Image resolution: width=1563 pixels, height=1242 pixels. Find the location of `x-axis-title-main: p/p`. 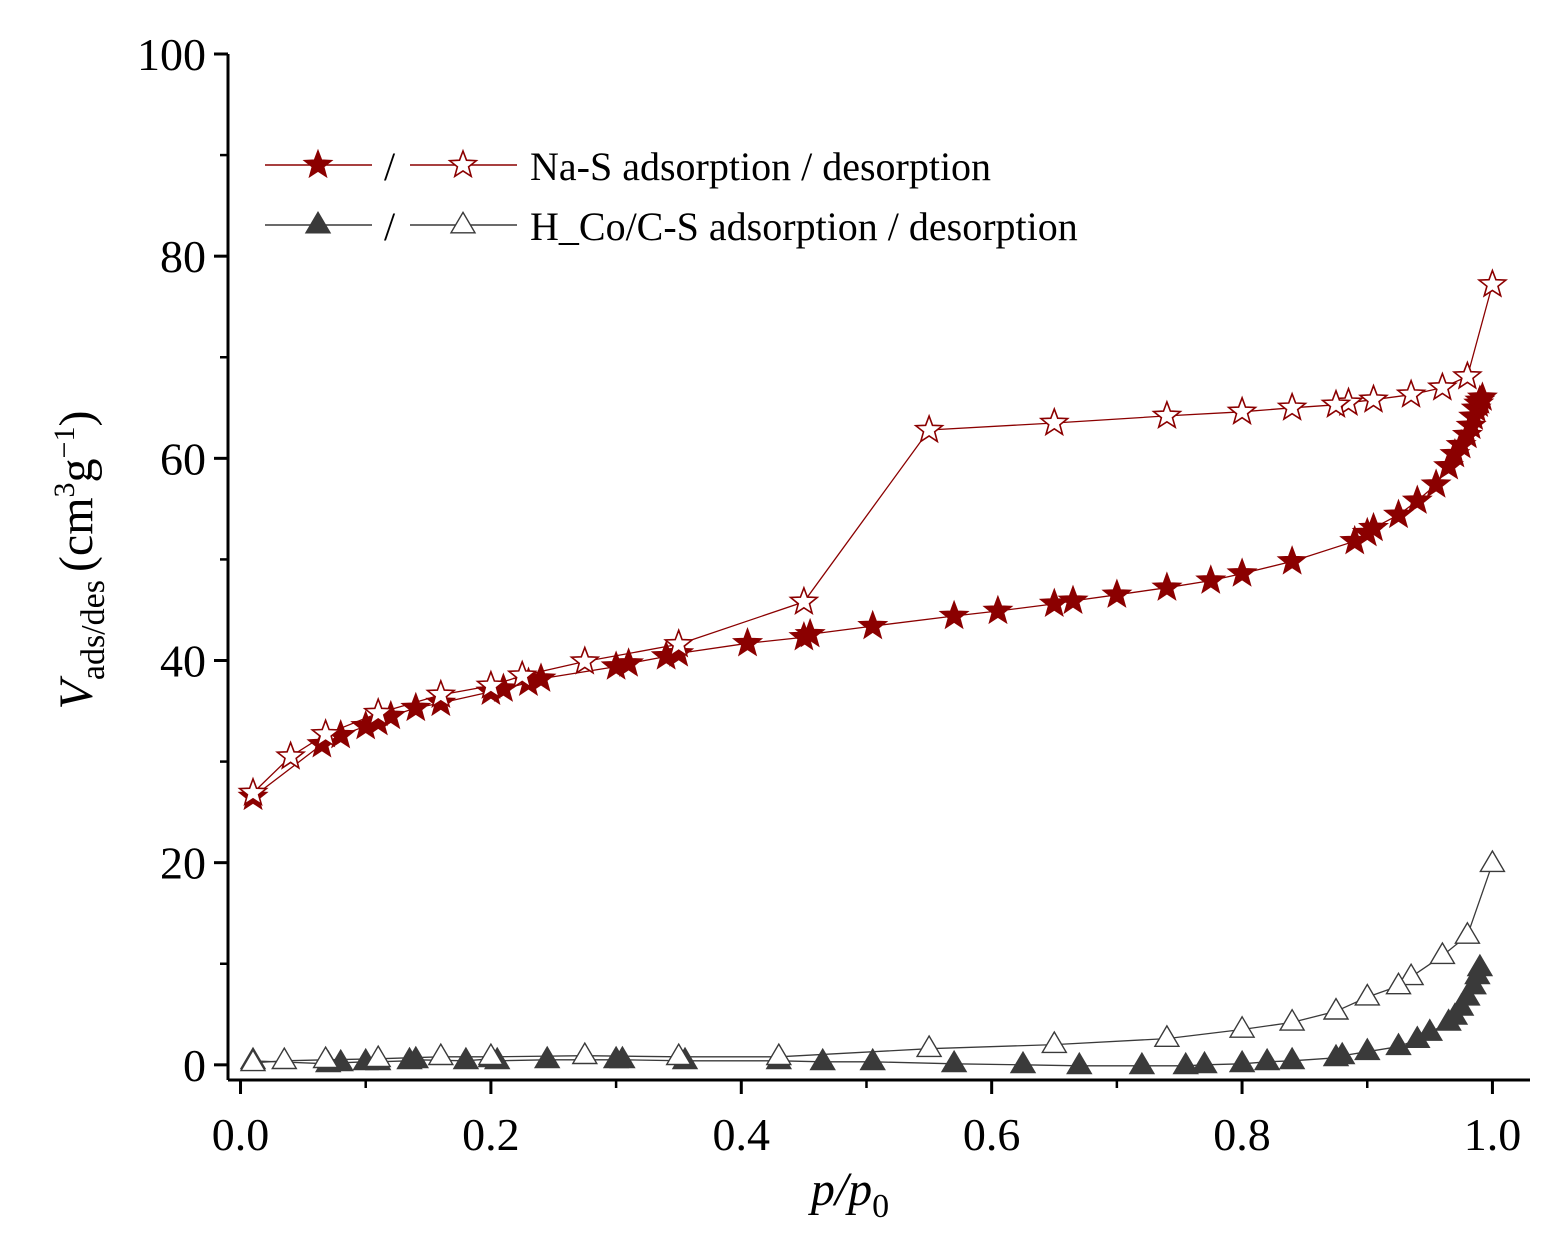

x-axis-title-main: p/p is located at coordinates (840, 1189).